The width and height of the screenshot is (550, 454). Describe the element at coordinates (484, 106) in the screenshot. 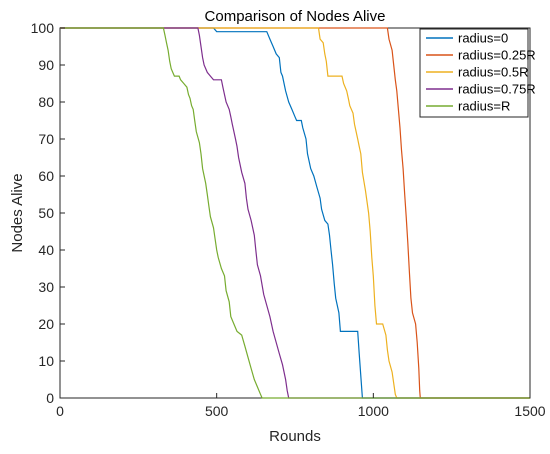

I see `legend-label: radius=R` at that location.